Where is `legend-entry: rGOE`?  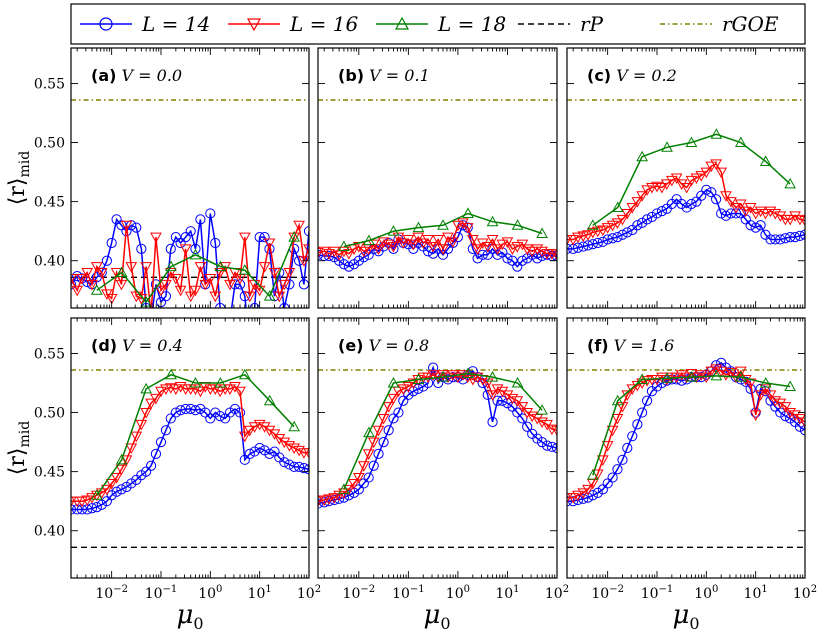
legend-entry: rGOE is located at coordinates (719, 24).